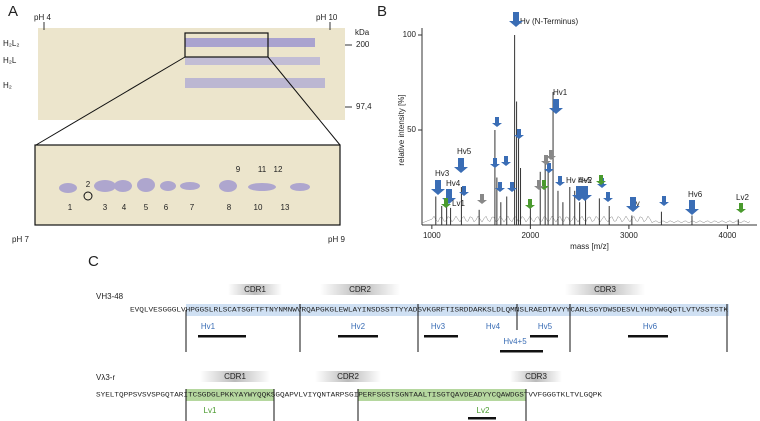 The width and height of the screenshot is (760, 421). What do you see at coordinates (629, 235) in the screenshot?
I see `x-tick-label: 3000` at bounding box center [629, 235].